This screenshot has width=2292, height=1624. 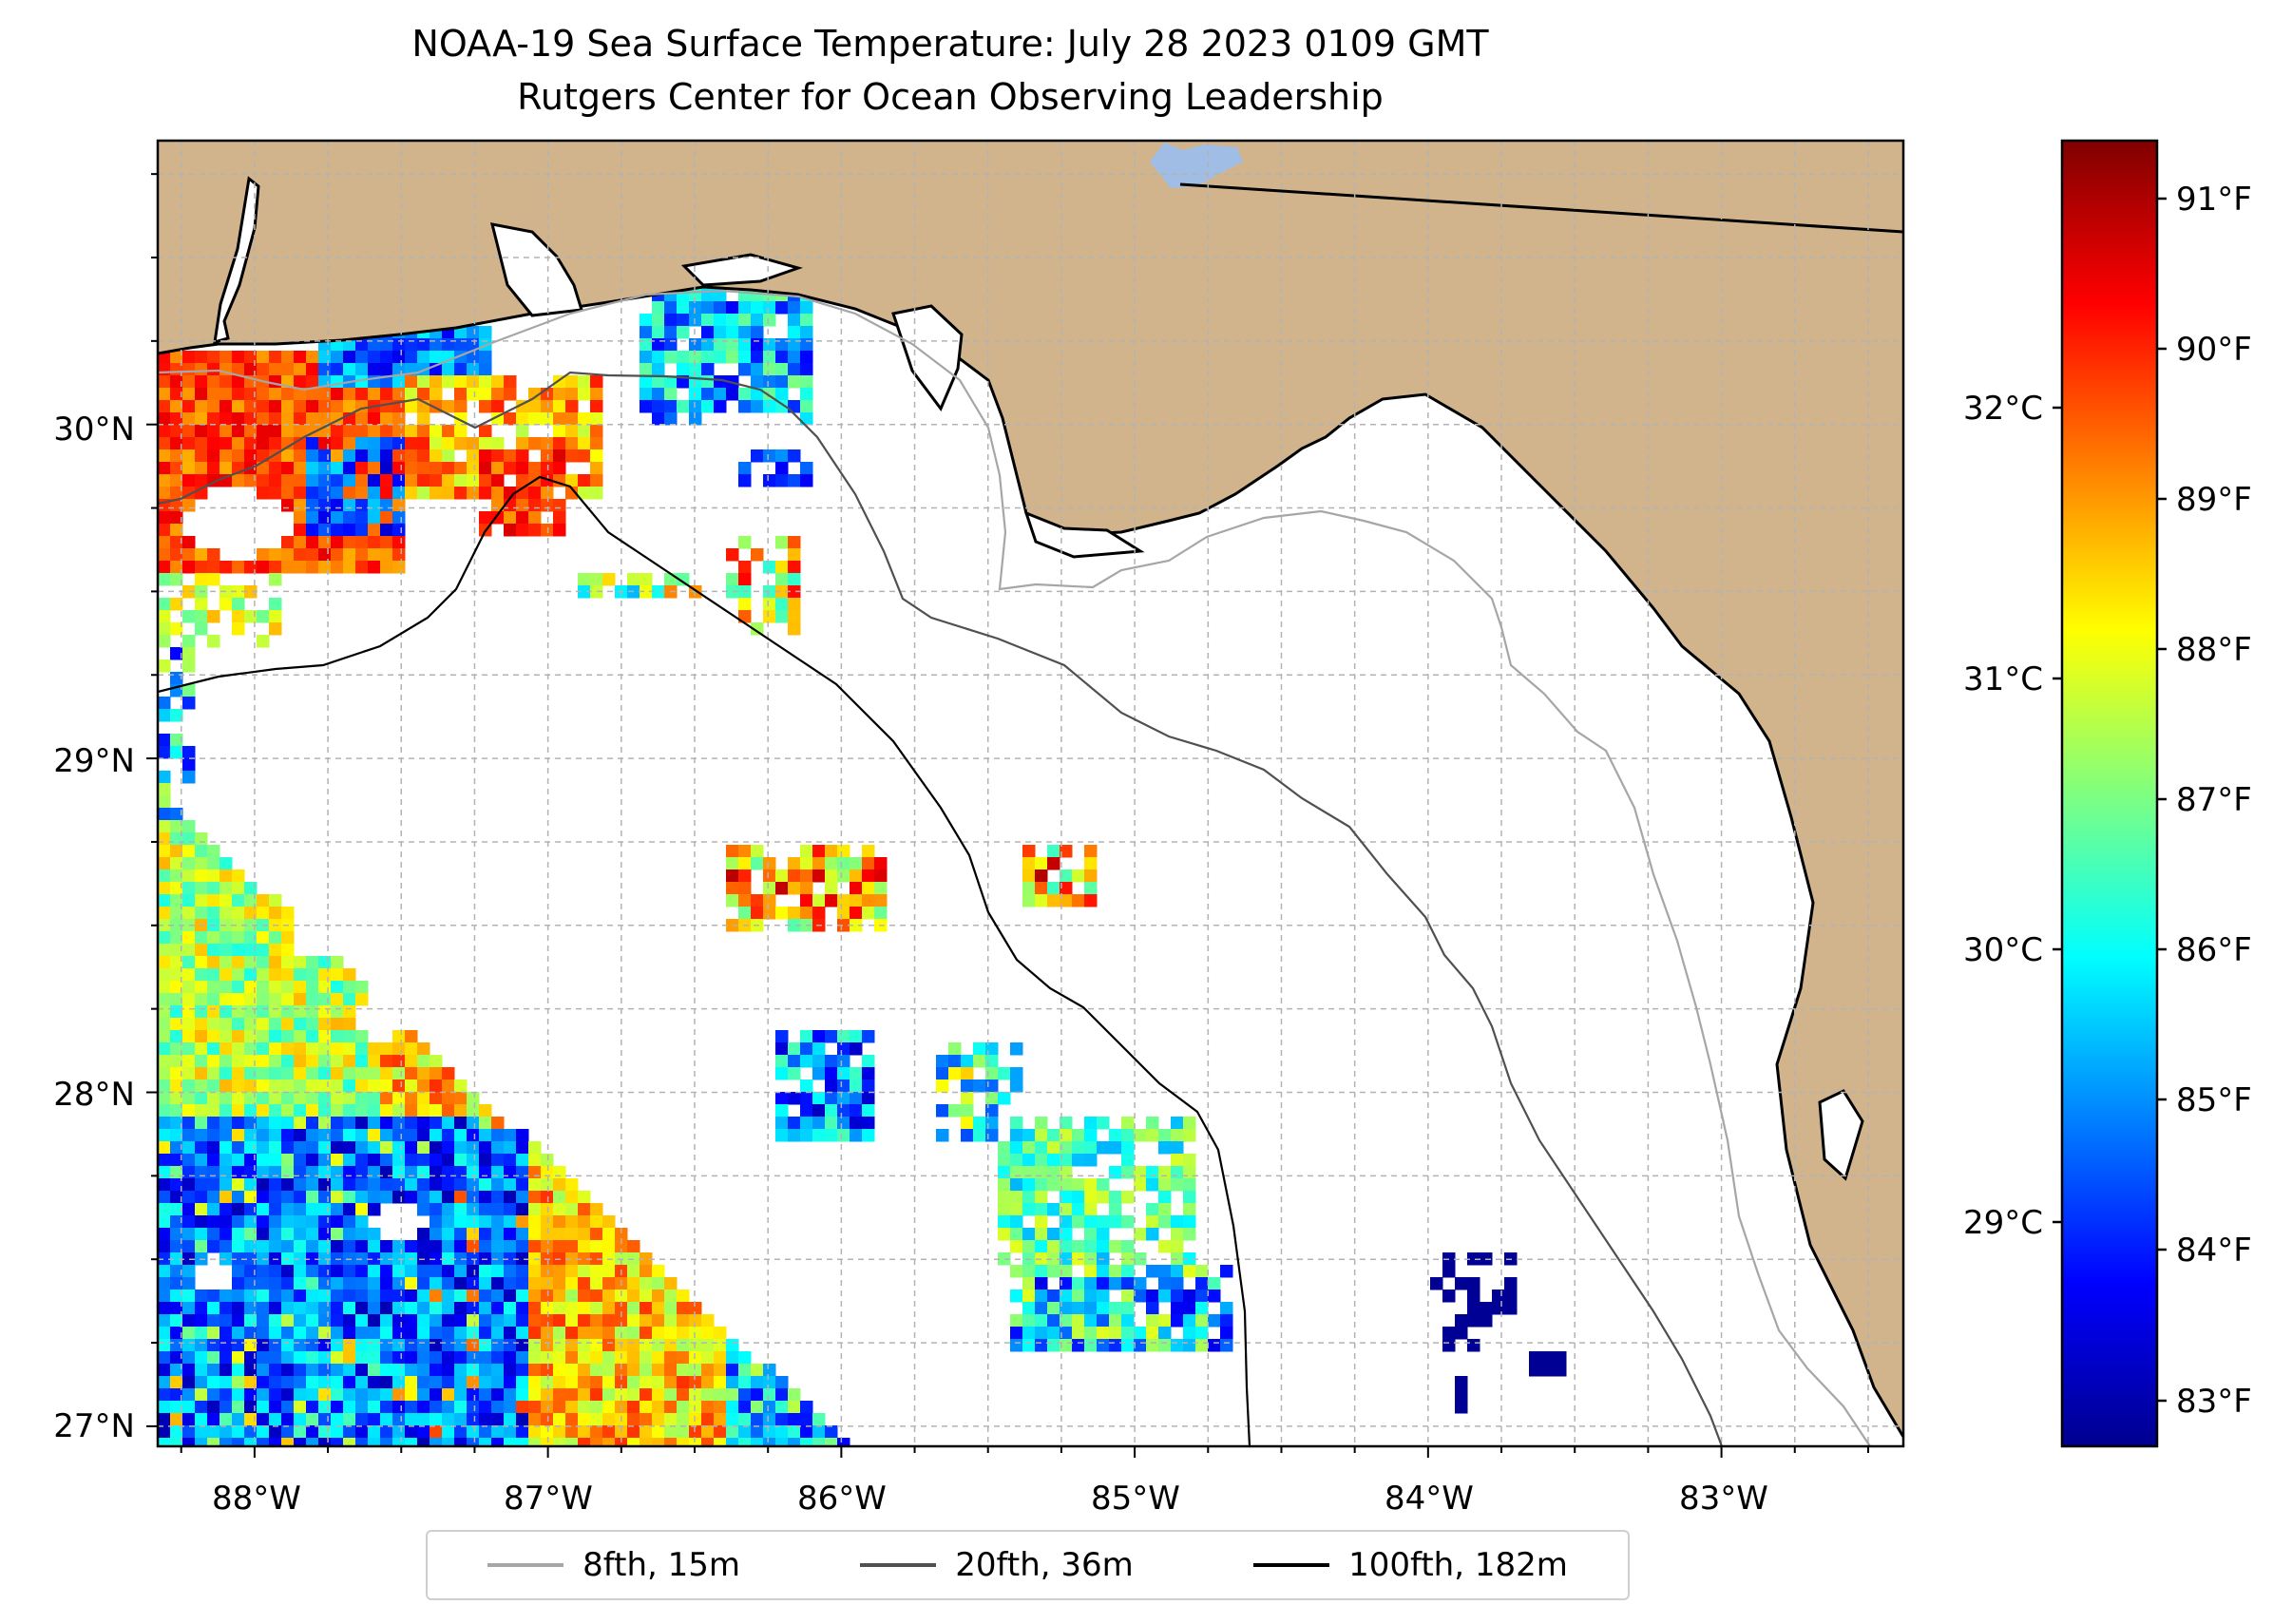 I want to click on mobile-bay, so click(x=236, y=260).